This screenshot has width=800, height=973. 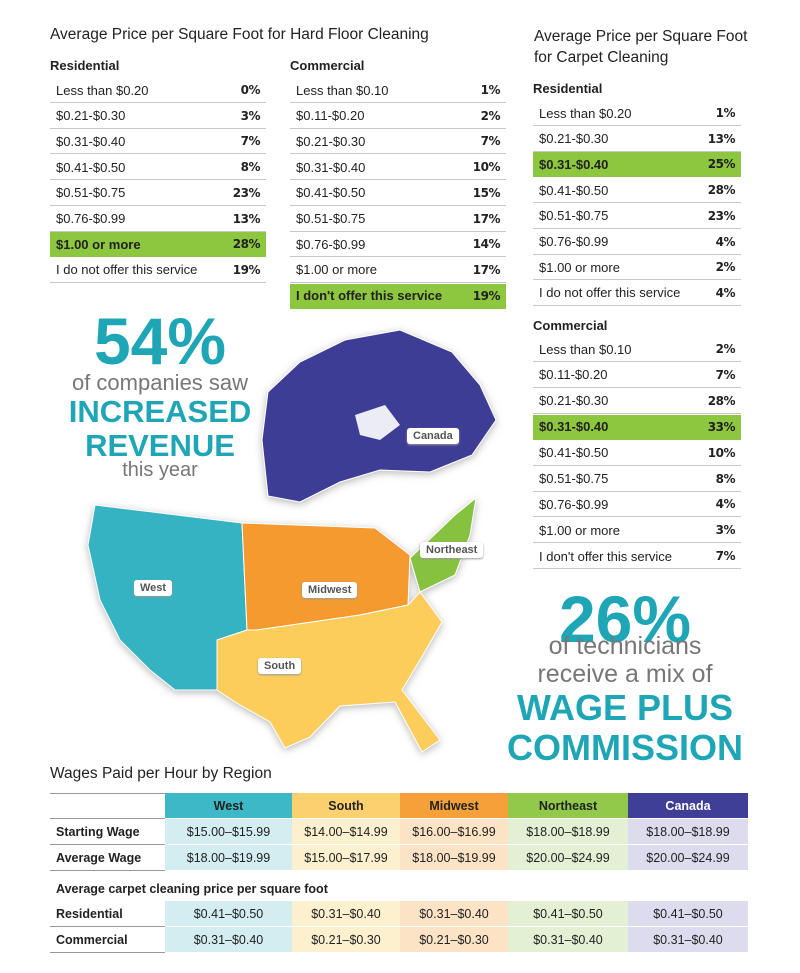 What do you see at coordinates (330, 590) in the screenshot?
I see `region-label: Midwest` at bounding box center [330, 590].